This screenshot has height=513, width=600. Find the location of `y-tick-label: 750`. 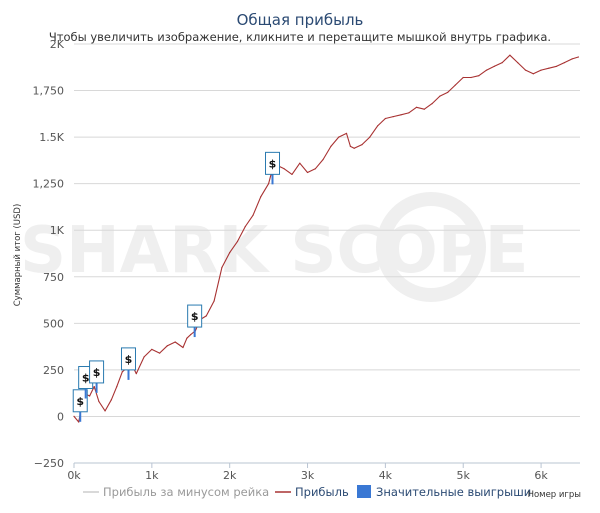

y-tick-label: 750 is located at coordinates (53, 277).